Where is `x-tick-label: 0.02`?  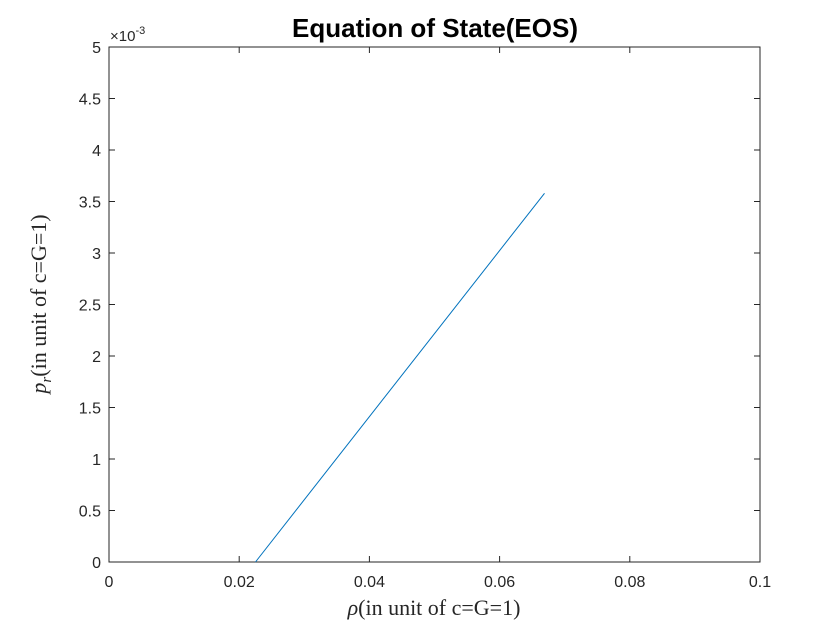
x-tick-label: 0.02 is located at coordinates (239, 582).